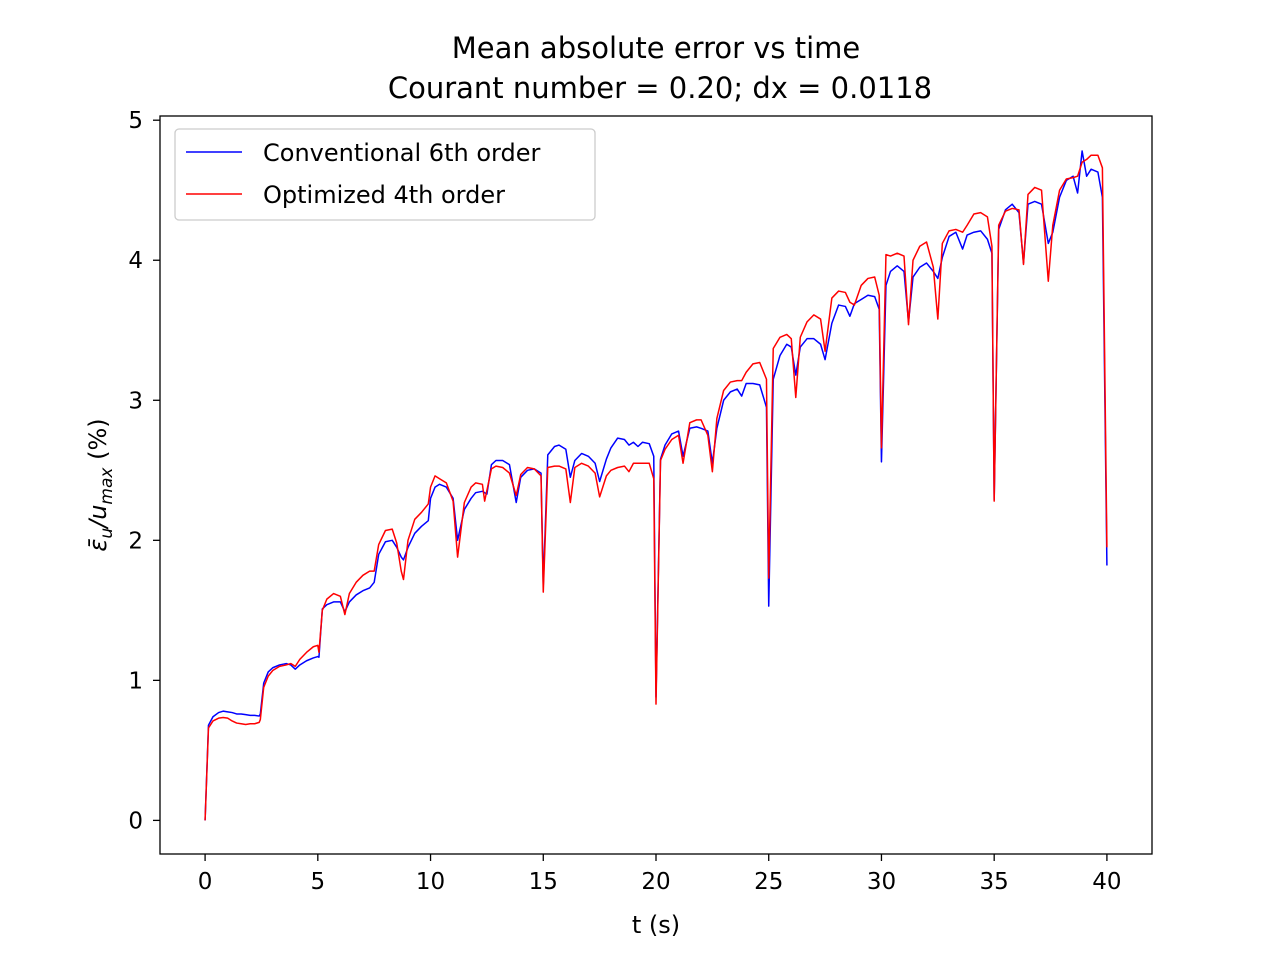 The width and height of the screenshot is (1280, 960). What do you see at coordinates (205, 882) in the screenshot?
I see `x-tick-label: 0` at bounding box center [205, 882].